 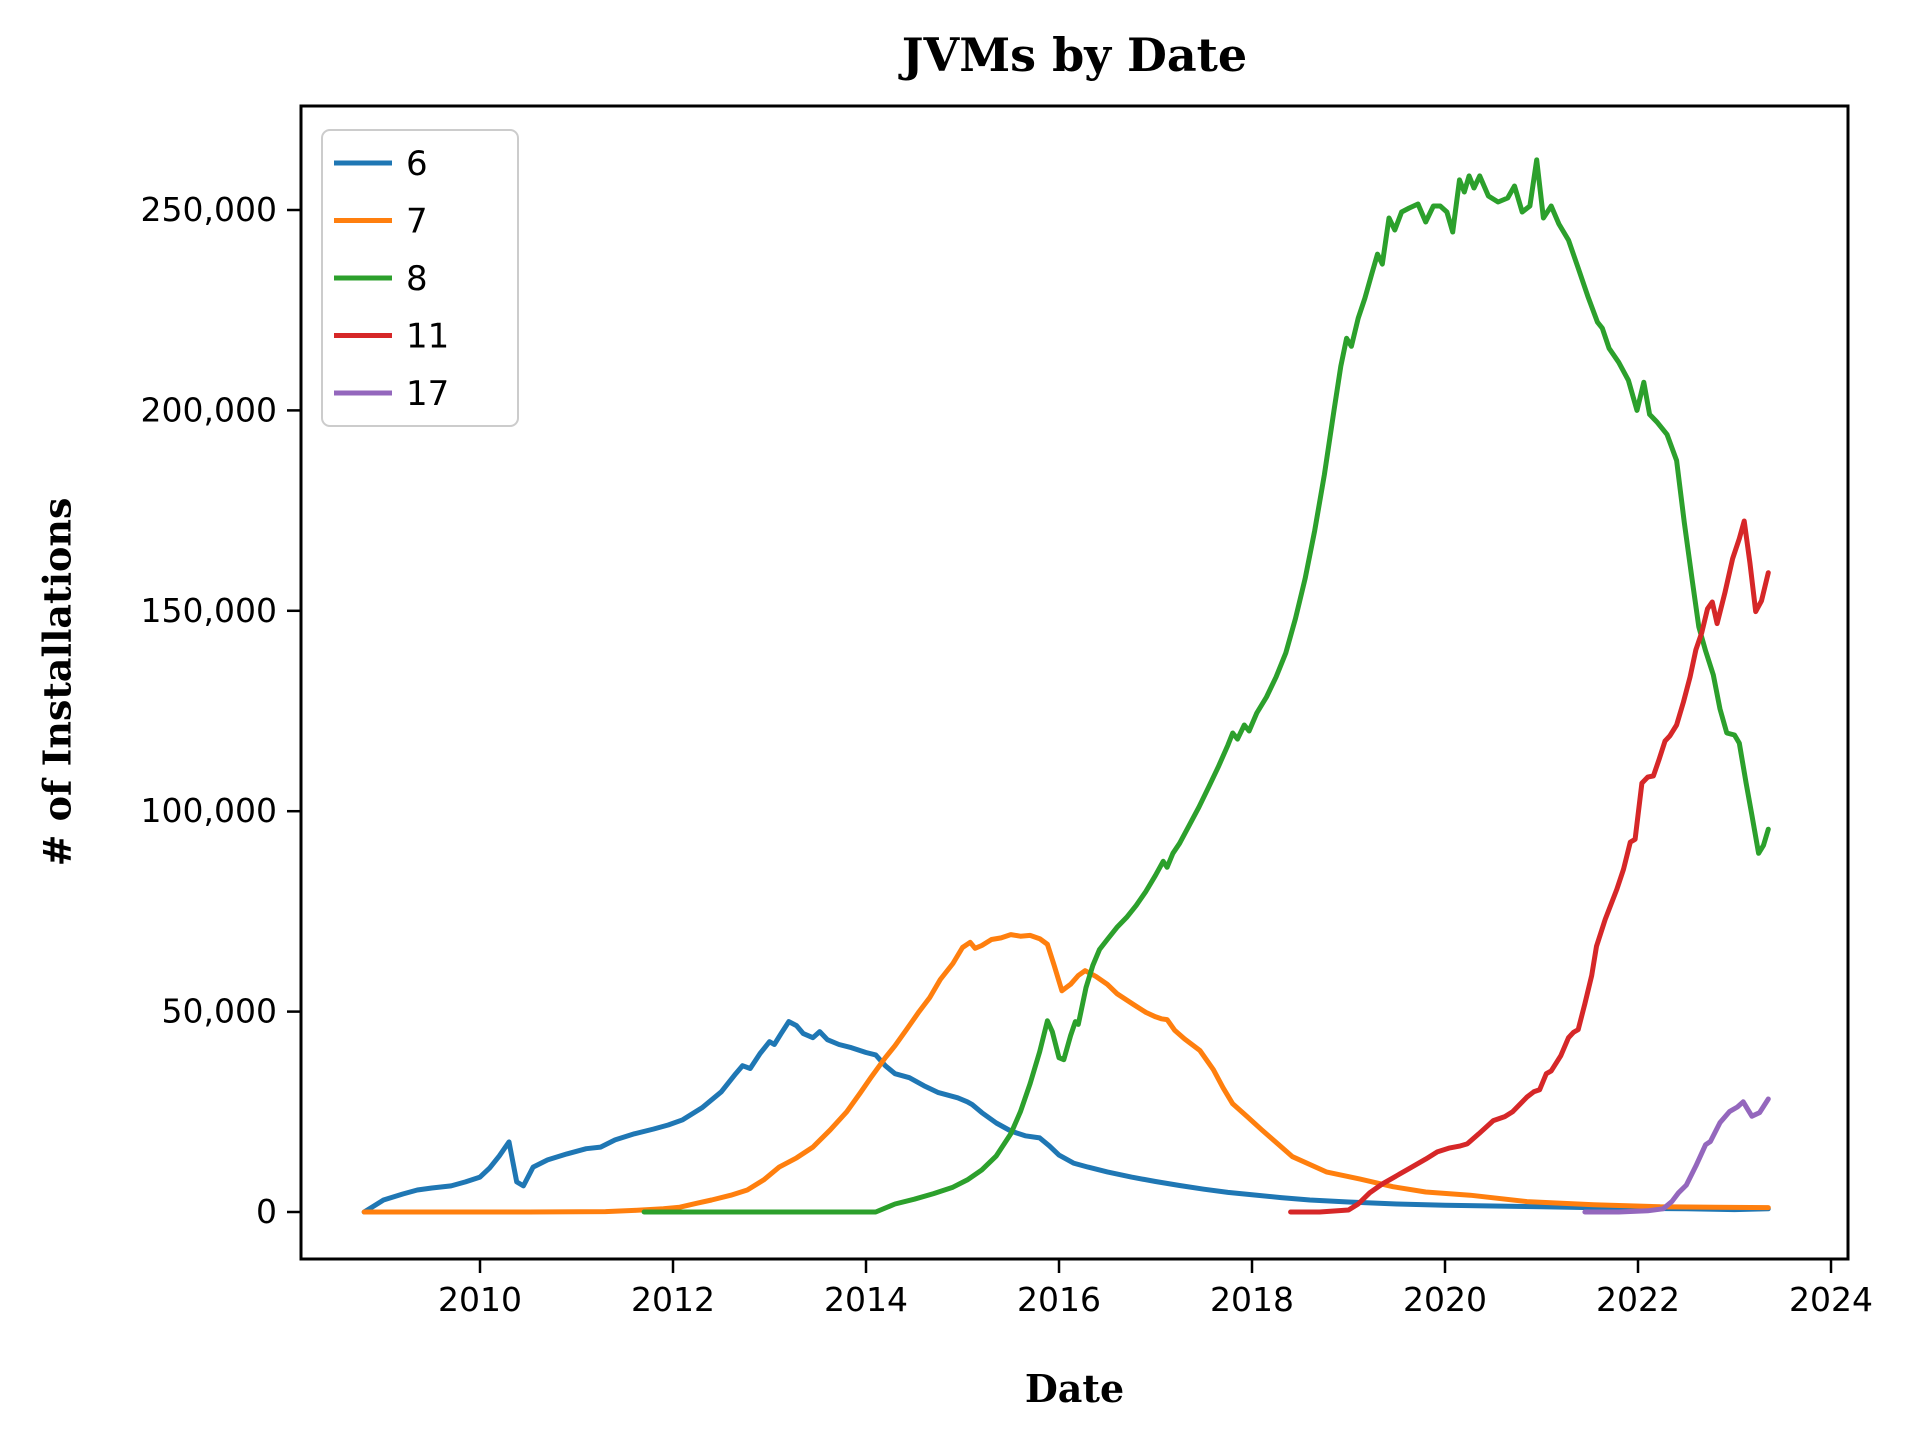 What do you see at coordinates (427, 394) in the screenshot?
I see `legend-label-17: 17` at bounding box center [427, 394].